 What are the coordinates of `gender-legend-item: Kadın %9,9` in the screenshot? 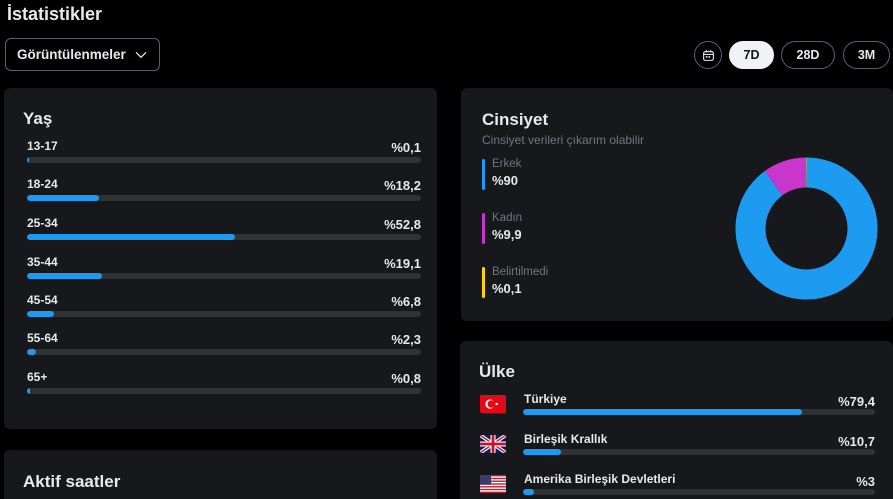 It's located at (502, 229).